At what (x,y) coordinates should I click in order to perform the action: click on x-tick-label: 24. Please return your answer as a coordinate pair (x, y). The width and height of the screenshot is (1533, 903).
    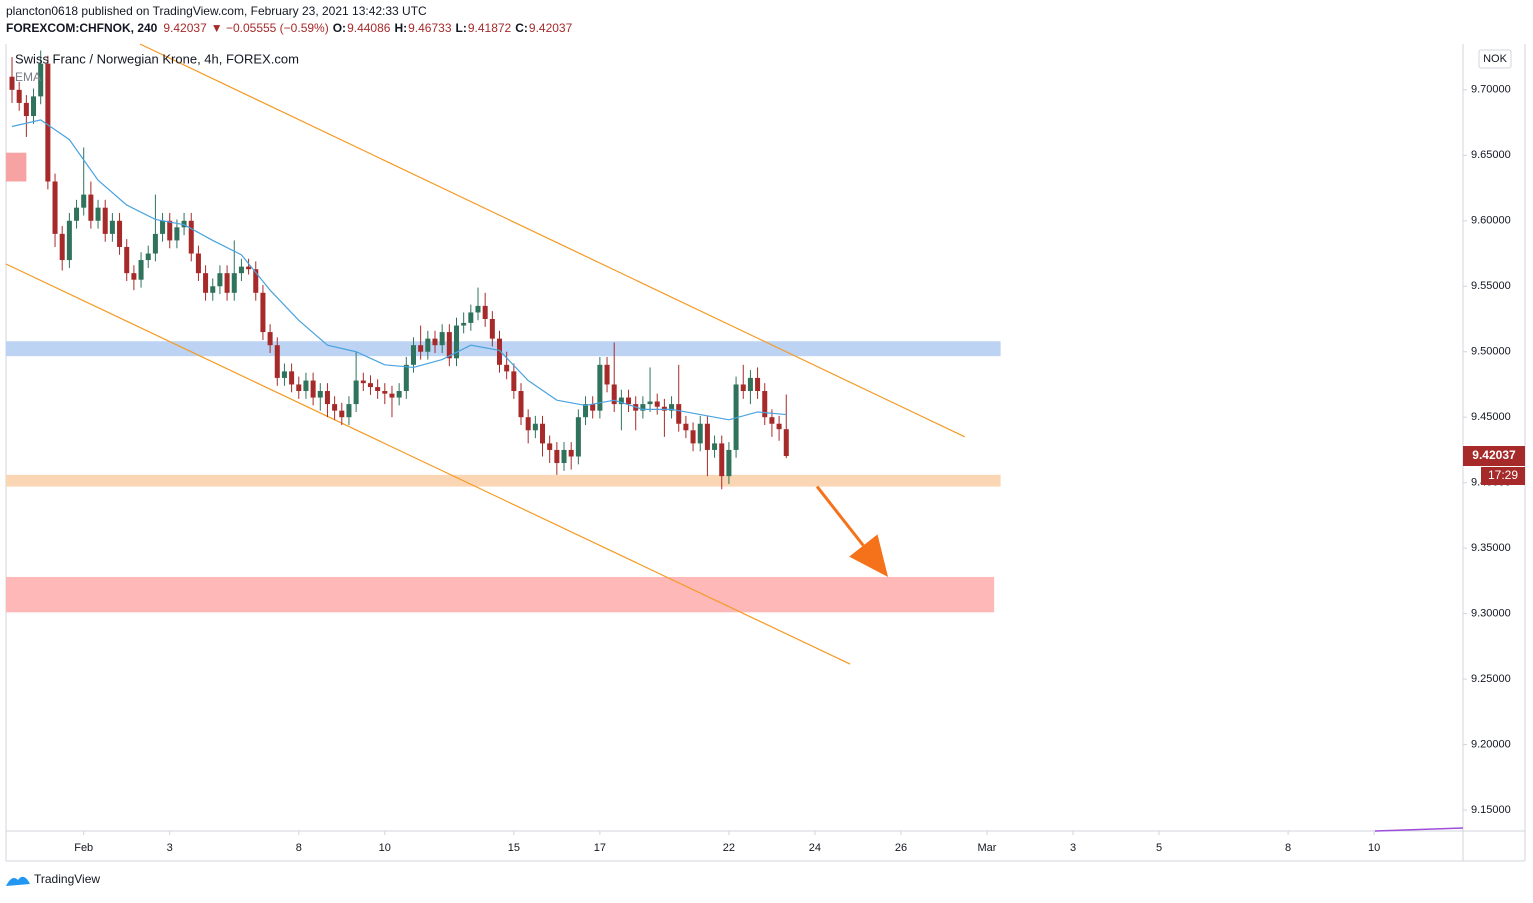
    Looking at the image, I should click on (815, 848).